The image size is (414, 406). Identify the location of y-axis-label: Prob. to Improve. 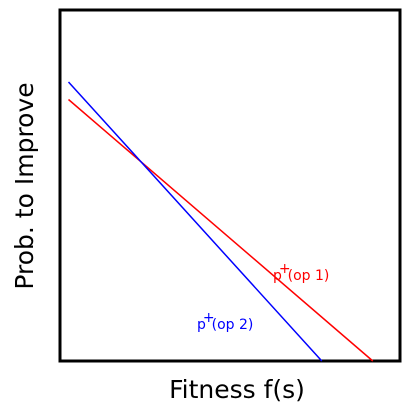
(24, 185).